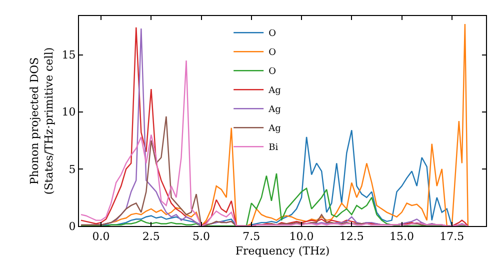  Describe the element at coordinates (72, 226) in the screenshot. I see `y-tick-label: 0` at that location.